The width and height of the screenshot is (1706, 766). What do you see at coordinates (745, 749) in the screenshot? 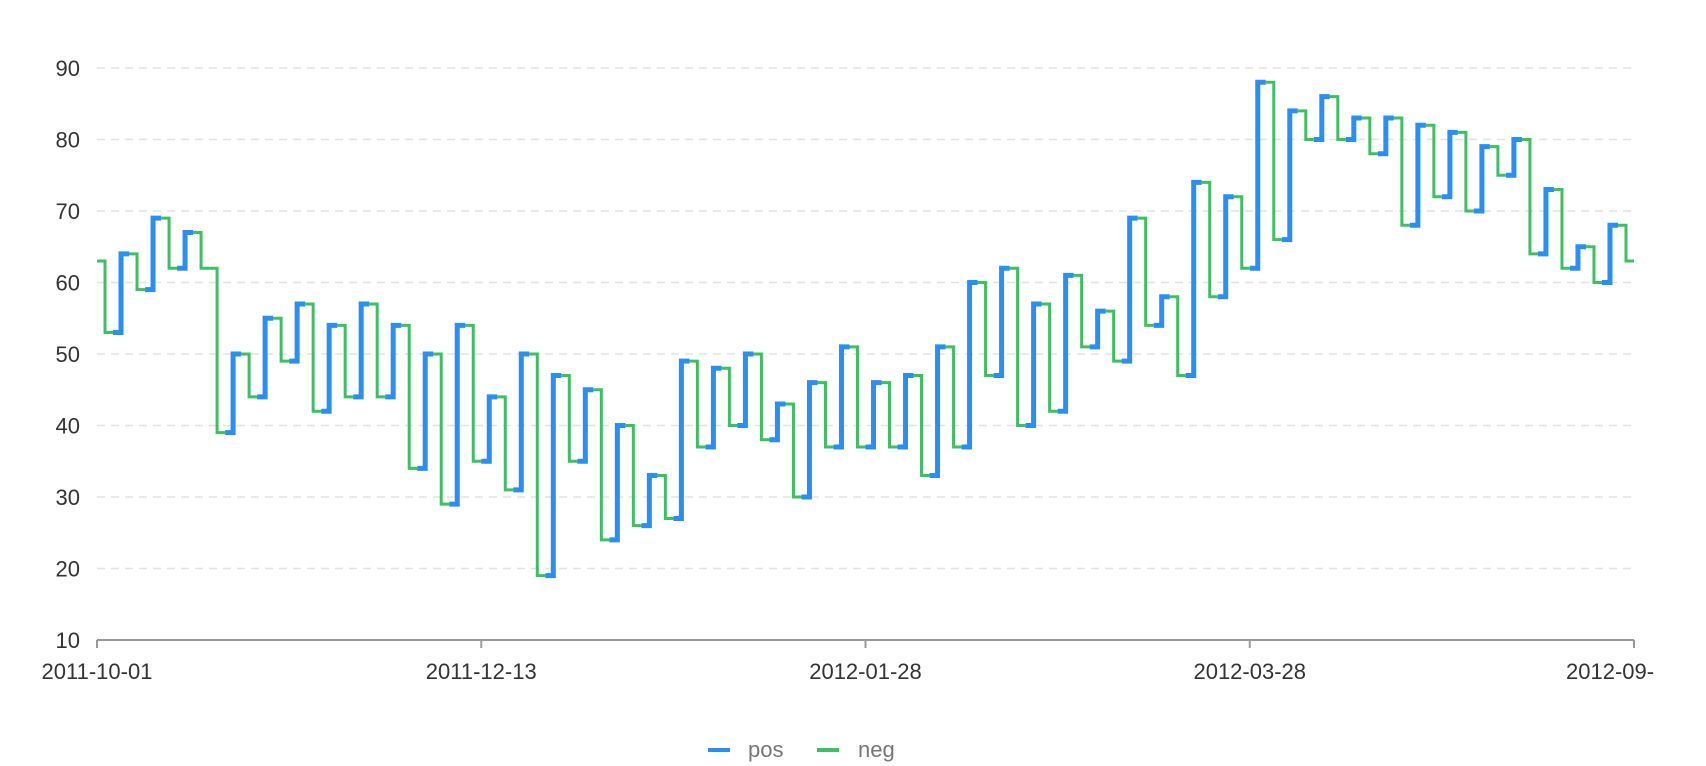
I see `legend-item-pos: pos` at bounding box center [745, 749].